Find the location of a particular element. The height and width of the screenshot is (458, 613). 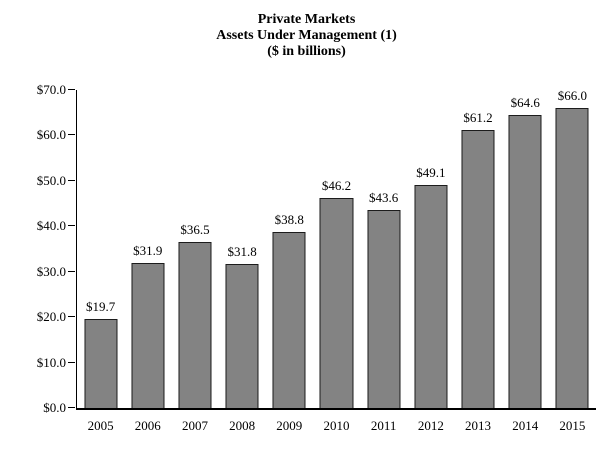

x-axis-tick-label: 2008 is located at coordinates (242, 425).